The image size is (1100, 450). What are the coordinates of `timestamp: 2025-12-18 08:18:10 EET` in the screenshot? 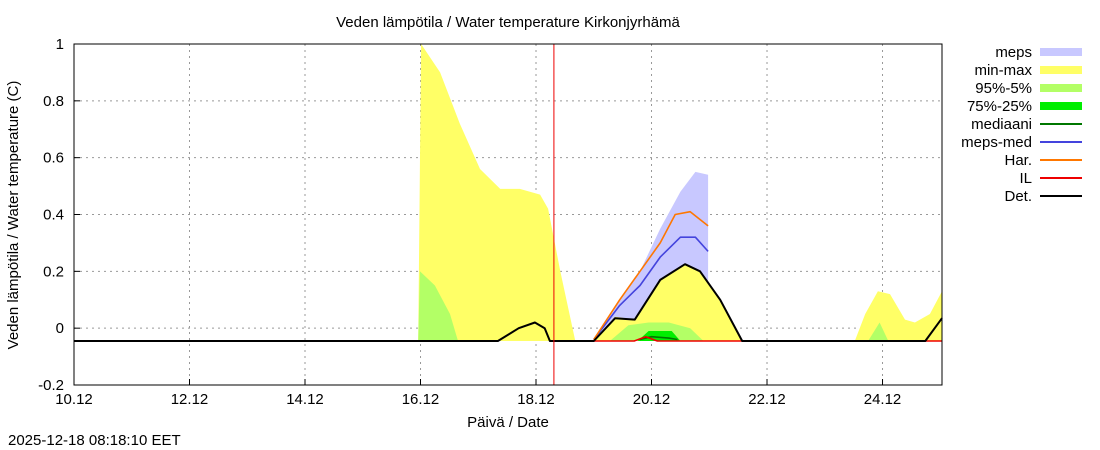 It's located at (94, 440).